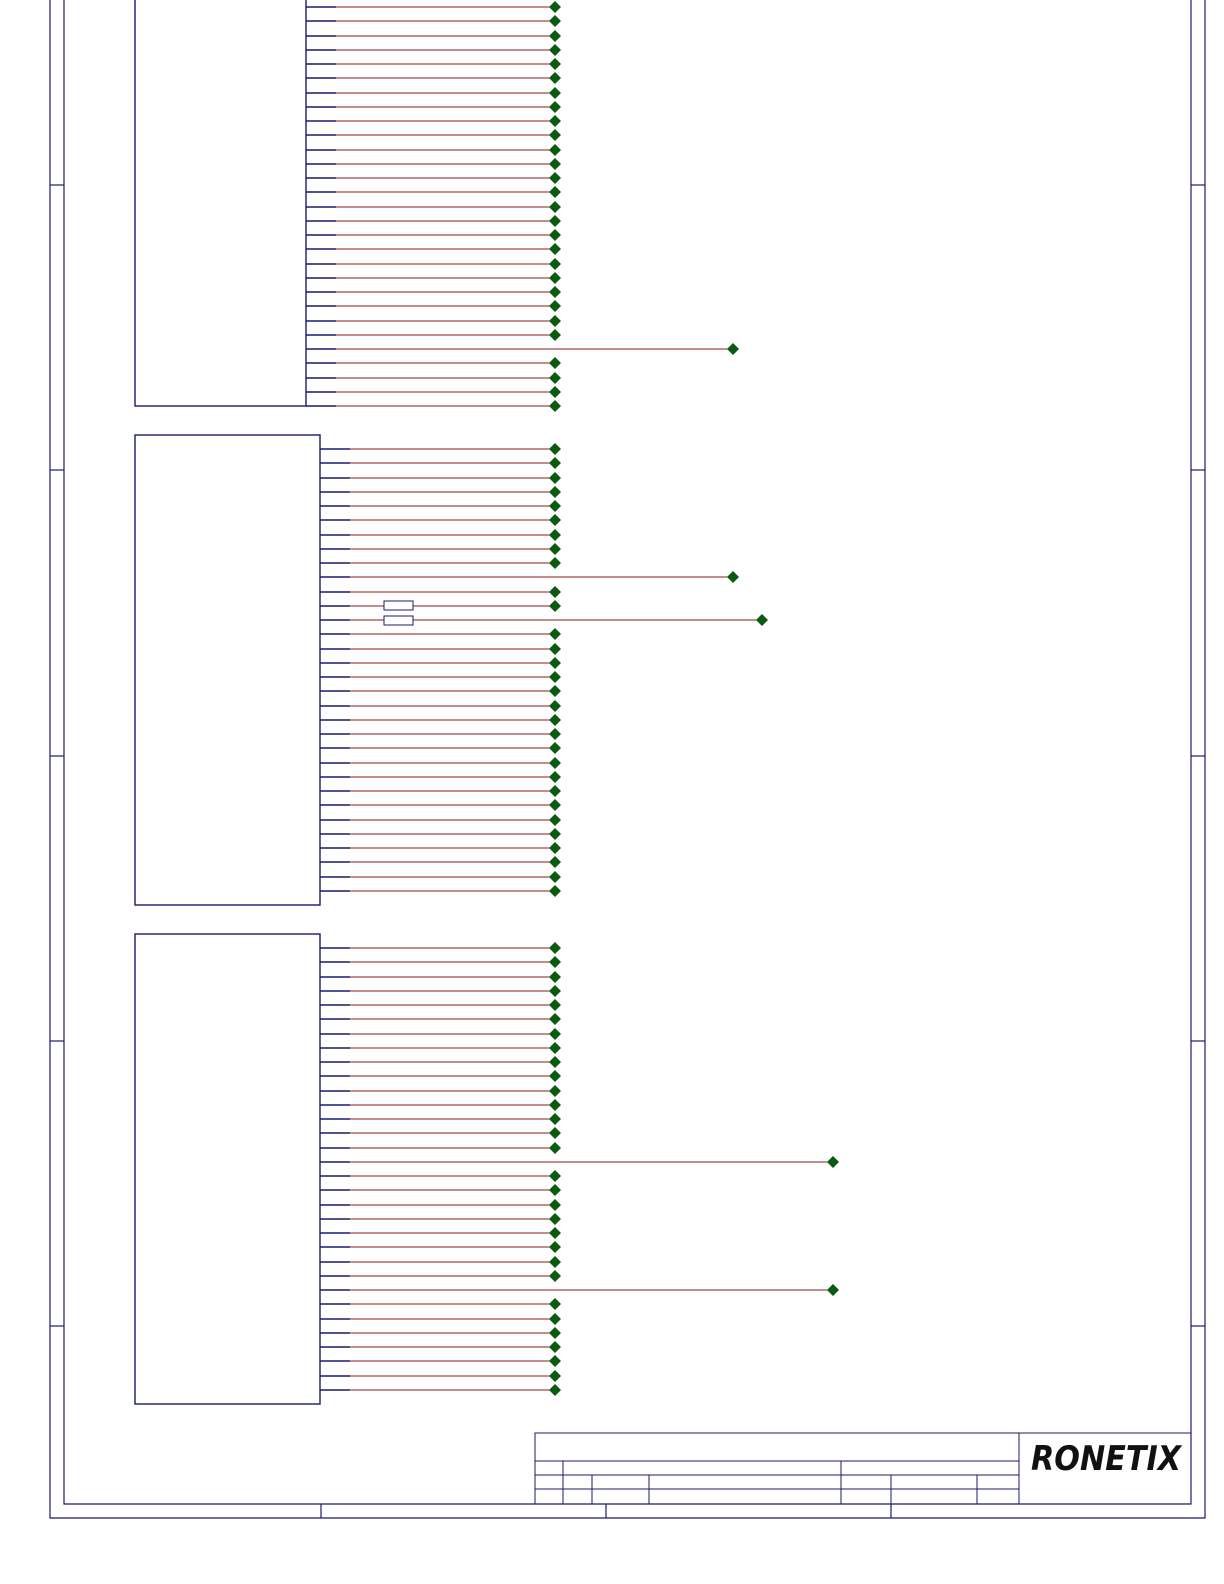  I want to click on ic-block-1-nets, so click(522, 206).